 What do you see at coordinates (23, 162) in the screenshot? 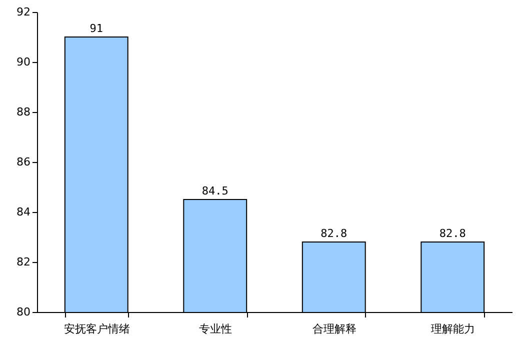
I see `y-tick-label: 86` at bounding box center [23, 162].